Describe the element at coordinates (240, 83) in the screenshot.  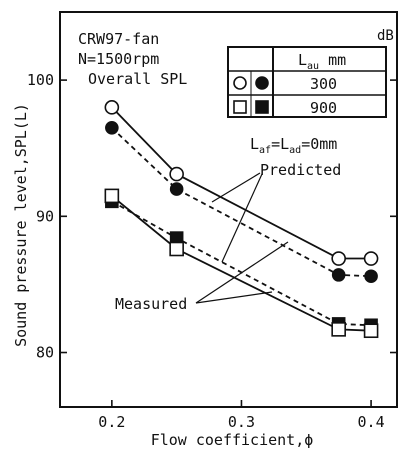
I see `legend-open-circle-marker` at that location.